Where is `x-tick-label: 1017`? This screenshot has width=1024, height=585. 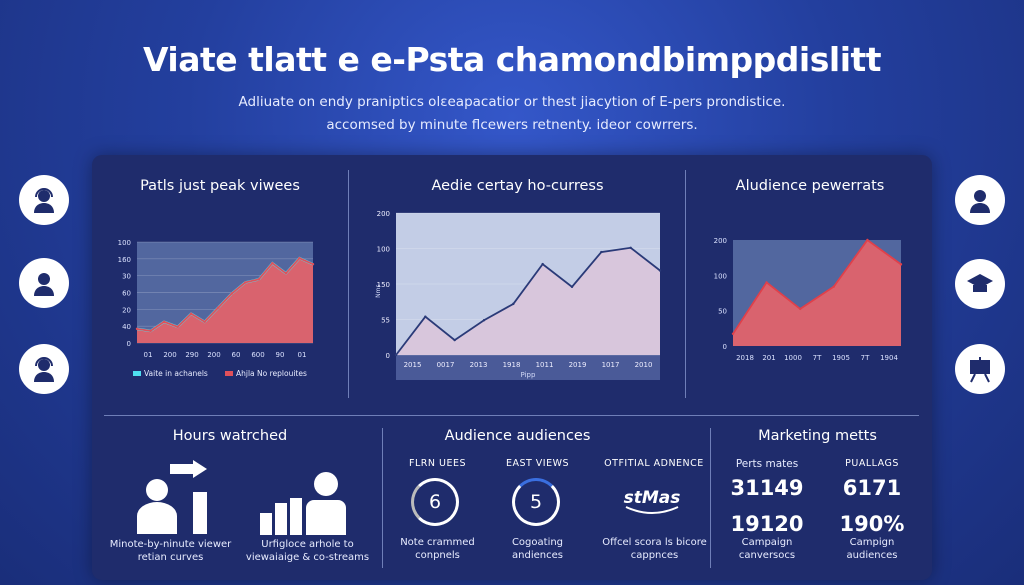 x-tick-label: 1017 is located at coordinates (611, 365).